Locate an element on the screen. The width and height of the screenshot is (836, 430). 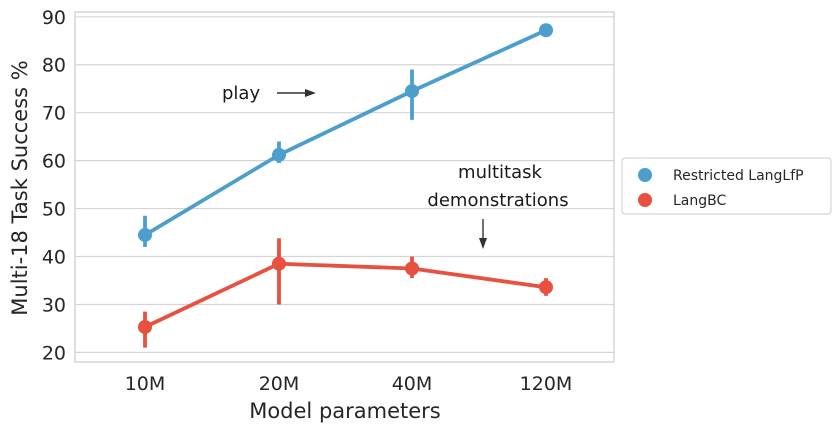
y-tick-90: 90 is located at coordinates (54, 18).